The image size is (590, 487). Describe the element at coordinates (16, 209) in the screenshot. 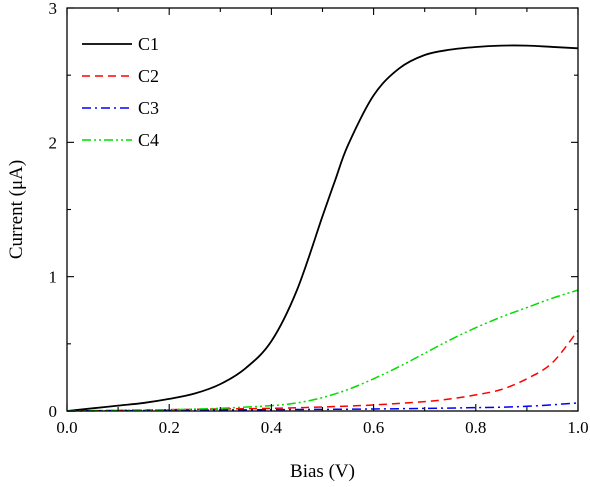

I see `y-axis-title: Current (μA)` at that location.